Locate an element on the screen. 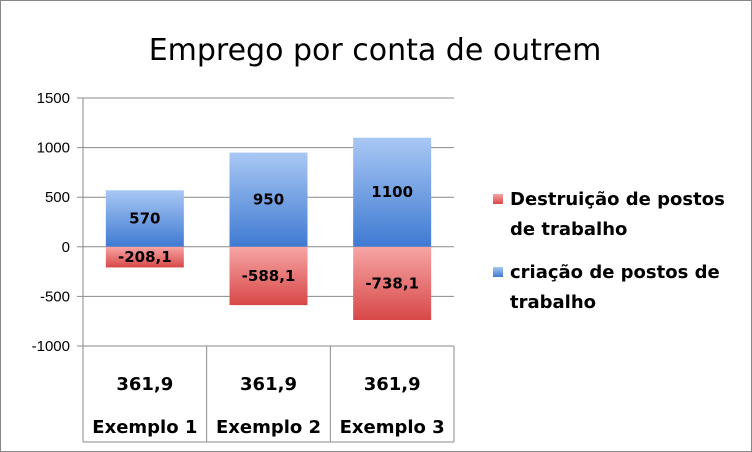  data-label-destruicao: -208,1 is located at coordinates (145, 257).